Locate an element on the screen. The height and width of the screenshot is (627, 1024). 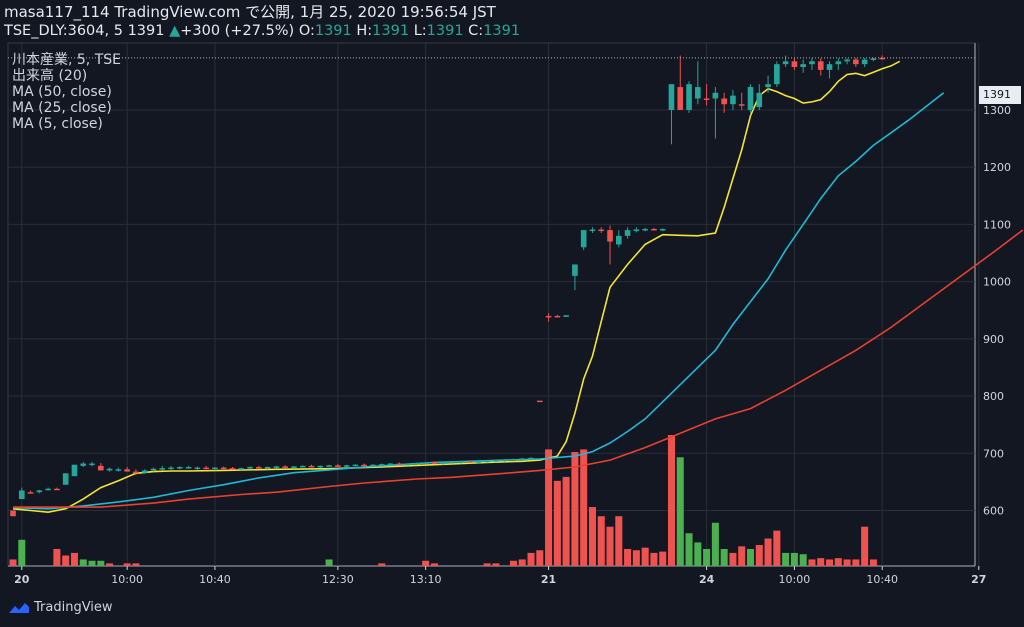
y-tick-label: 800 is located at coordinates (993, 396).